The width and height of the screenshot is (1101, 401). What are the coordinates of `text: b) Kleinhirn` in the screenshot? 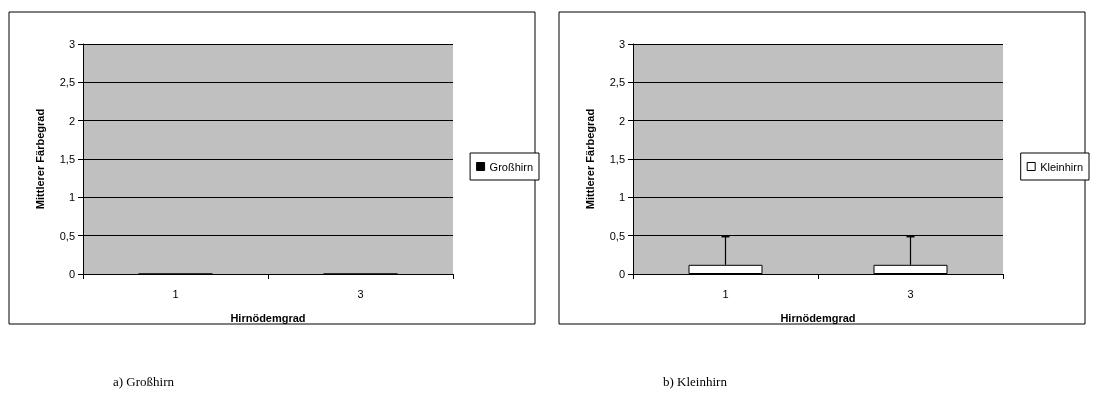 It's located at (695, 381).